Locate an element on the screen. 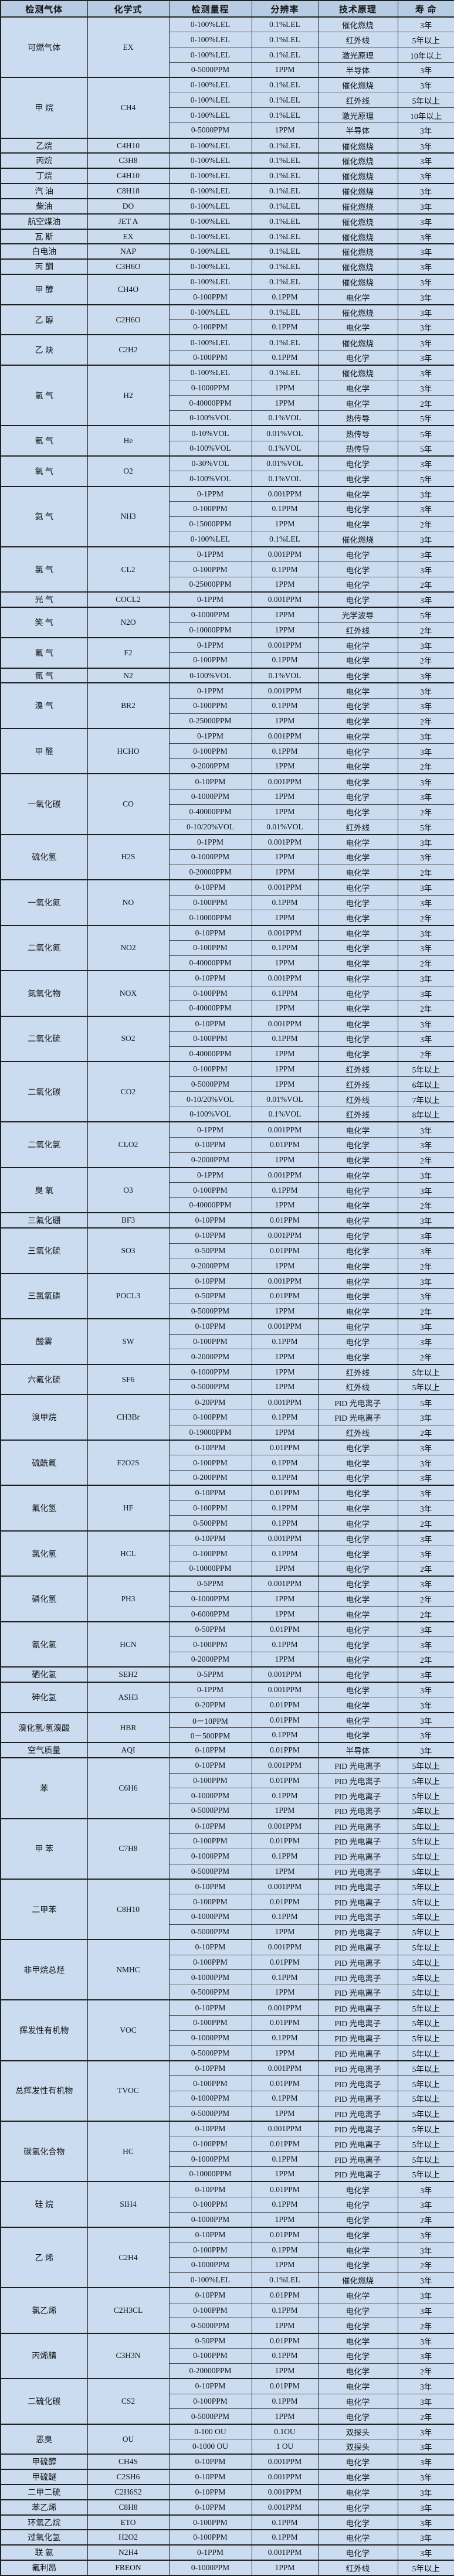 This screenshot has height=2576, width=454. table-row: 0-100%LEL 0.1%LEL 激光原理 10年以上 is located at coordinates (227, 115).